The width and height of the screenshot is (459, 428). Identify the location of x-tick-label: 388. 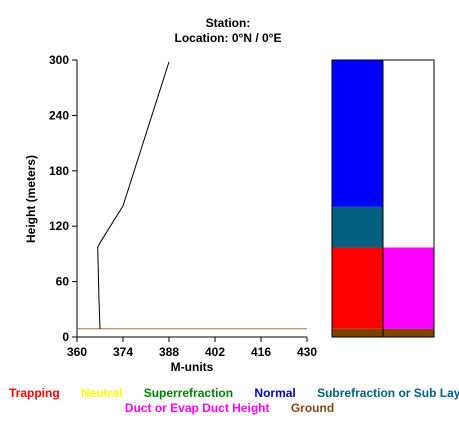
(169, 352).